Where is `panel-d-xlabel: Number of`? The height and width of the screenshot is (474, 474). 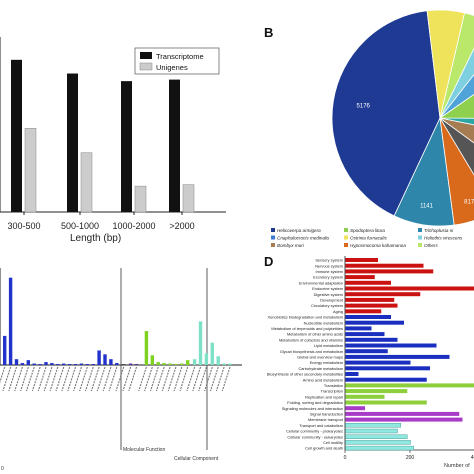
panel-d-xlabel: Number of is located at coordinates (457, 466).